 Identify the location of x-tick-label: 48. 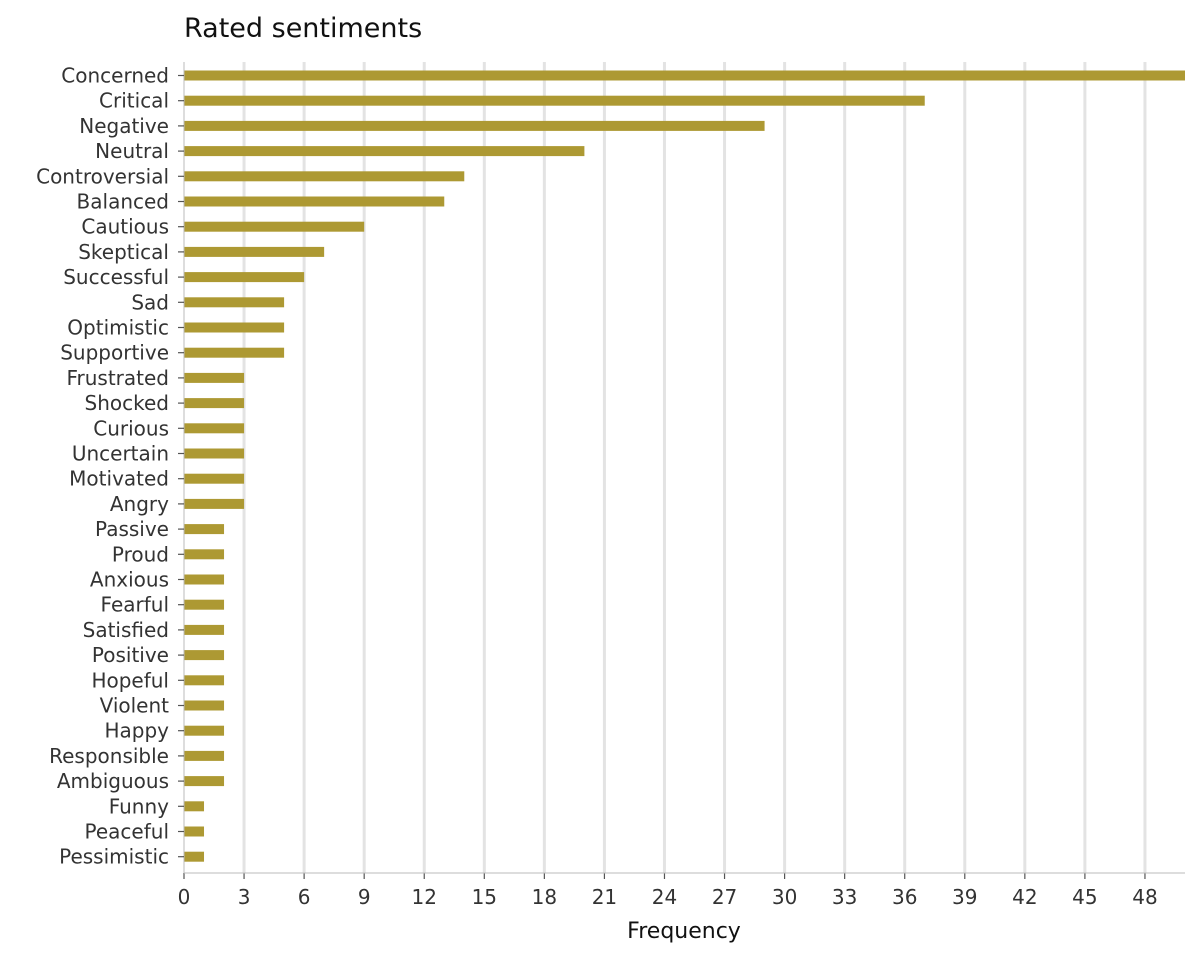
(1144, 897).